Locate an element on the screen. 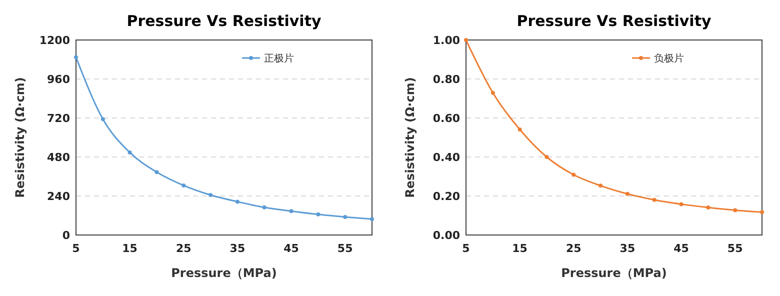 The height and width of the screenshot is (296, 780). legend-label: 正极片 is located at coordinates (279, 58).